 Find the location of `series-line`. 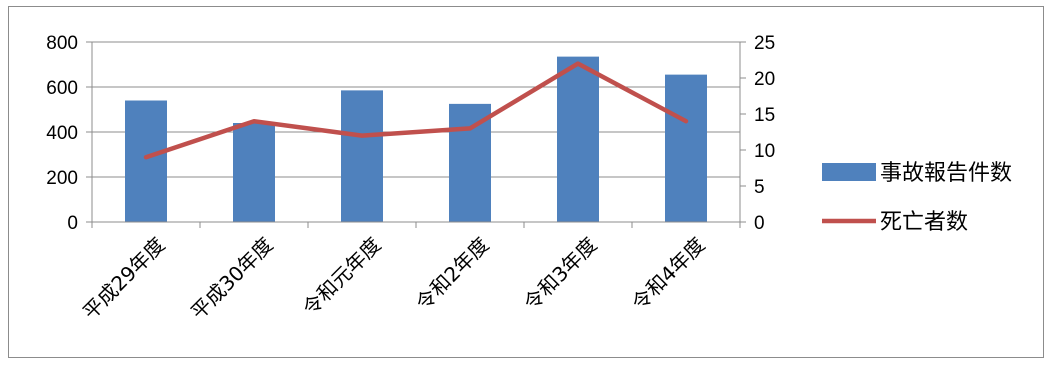

series-line is located at coordinates (416, 110).